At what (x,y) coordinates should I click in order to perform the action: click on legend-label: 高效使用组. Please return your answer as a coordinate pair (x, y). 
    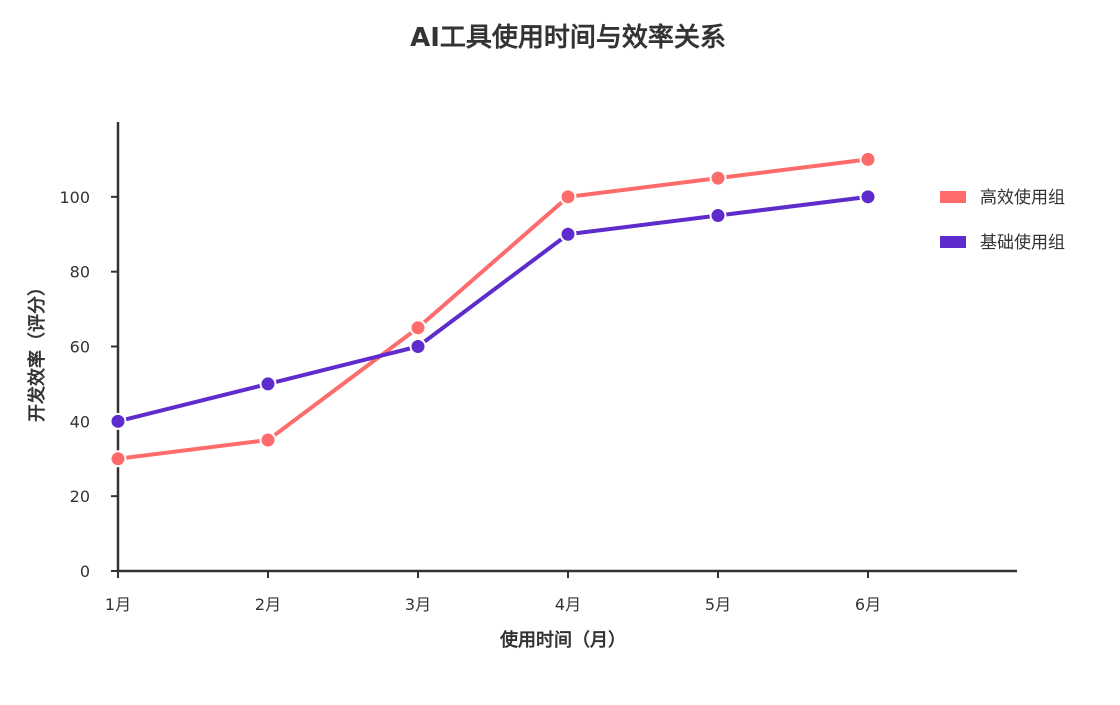
    Looking at the image, I should click on (1022, 197).